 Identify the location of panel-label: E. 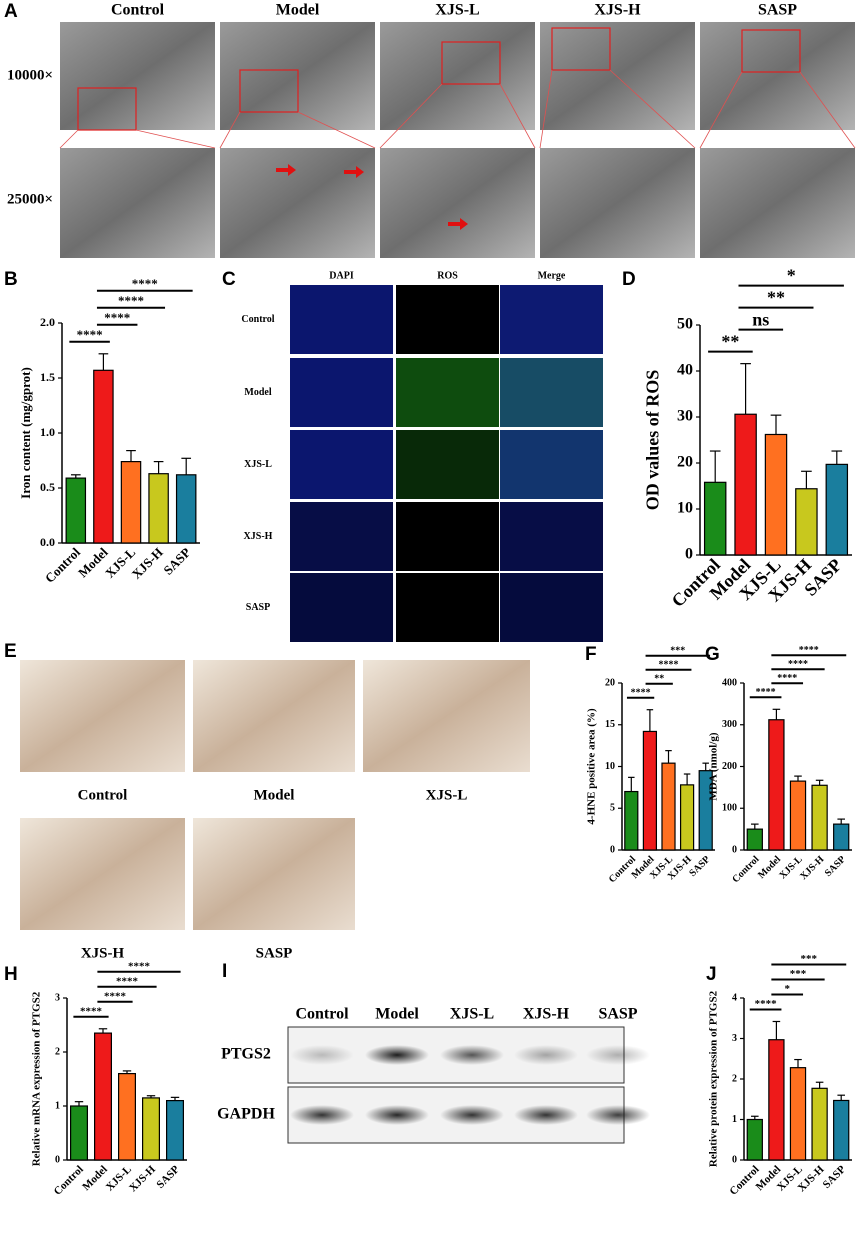
(10, 651).